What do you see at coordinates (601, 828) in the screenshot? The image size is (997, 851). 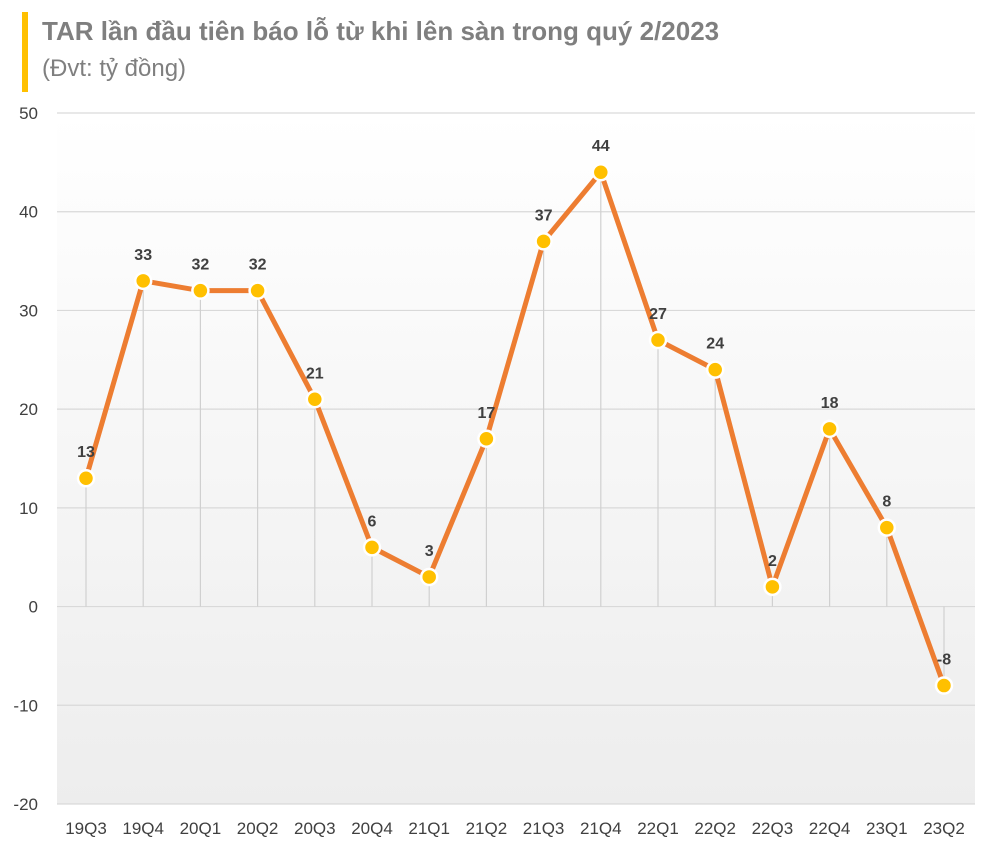 I see `x-tick-label: 21Q4` at bounding box center [601, 828].